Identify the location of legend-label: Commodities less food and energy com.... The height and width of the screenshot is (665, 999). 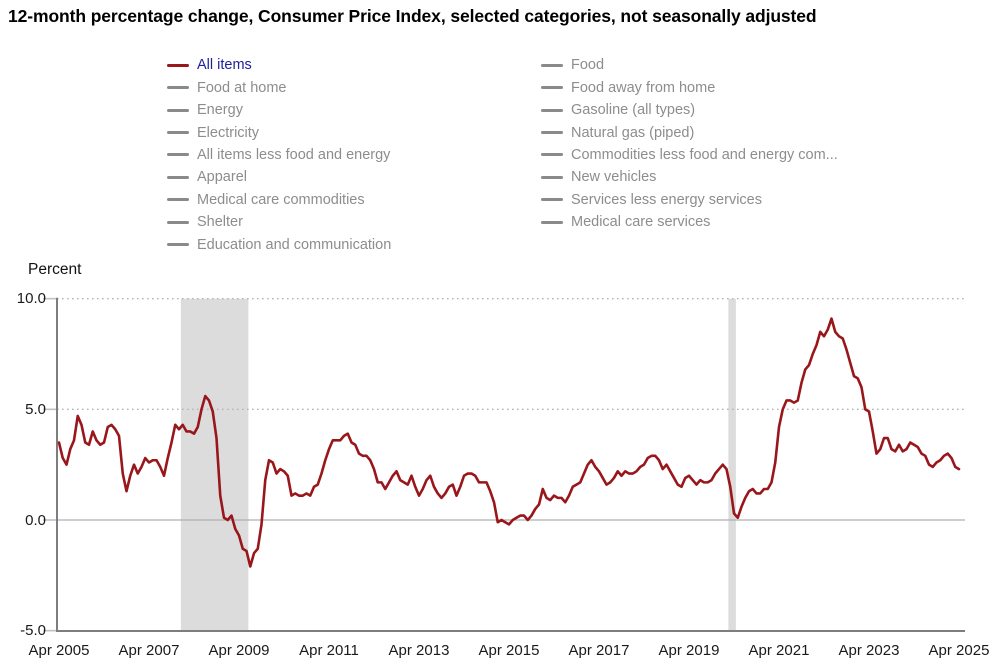
(704, 154).